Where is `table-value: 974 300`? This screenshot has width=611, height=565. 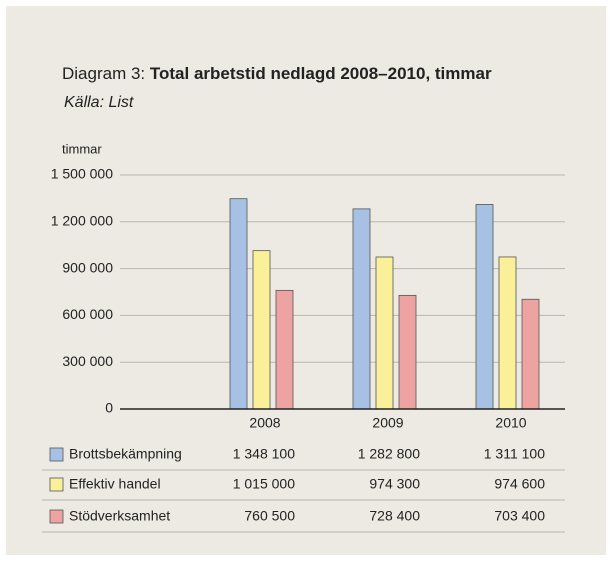
table-value: 974 300 is located at coordinates (394, 484).